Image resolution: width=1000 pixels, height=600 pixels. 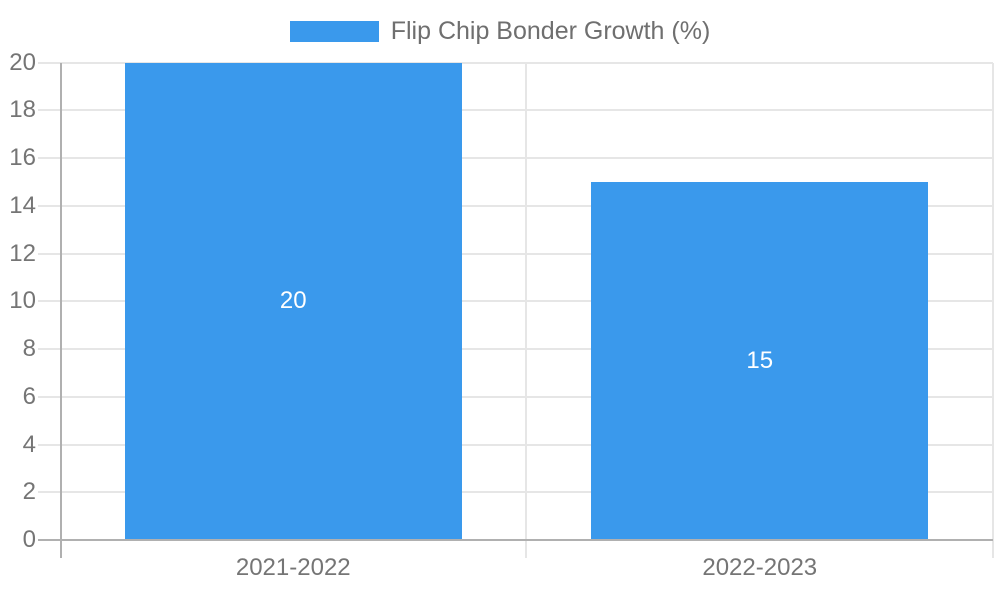 I want to click on y-tick-label: 0, so click(x=29, y=539).